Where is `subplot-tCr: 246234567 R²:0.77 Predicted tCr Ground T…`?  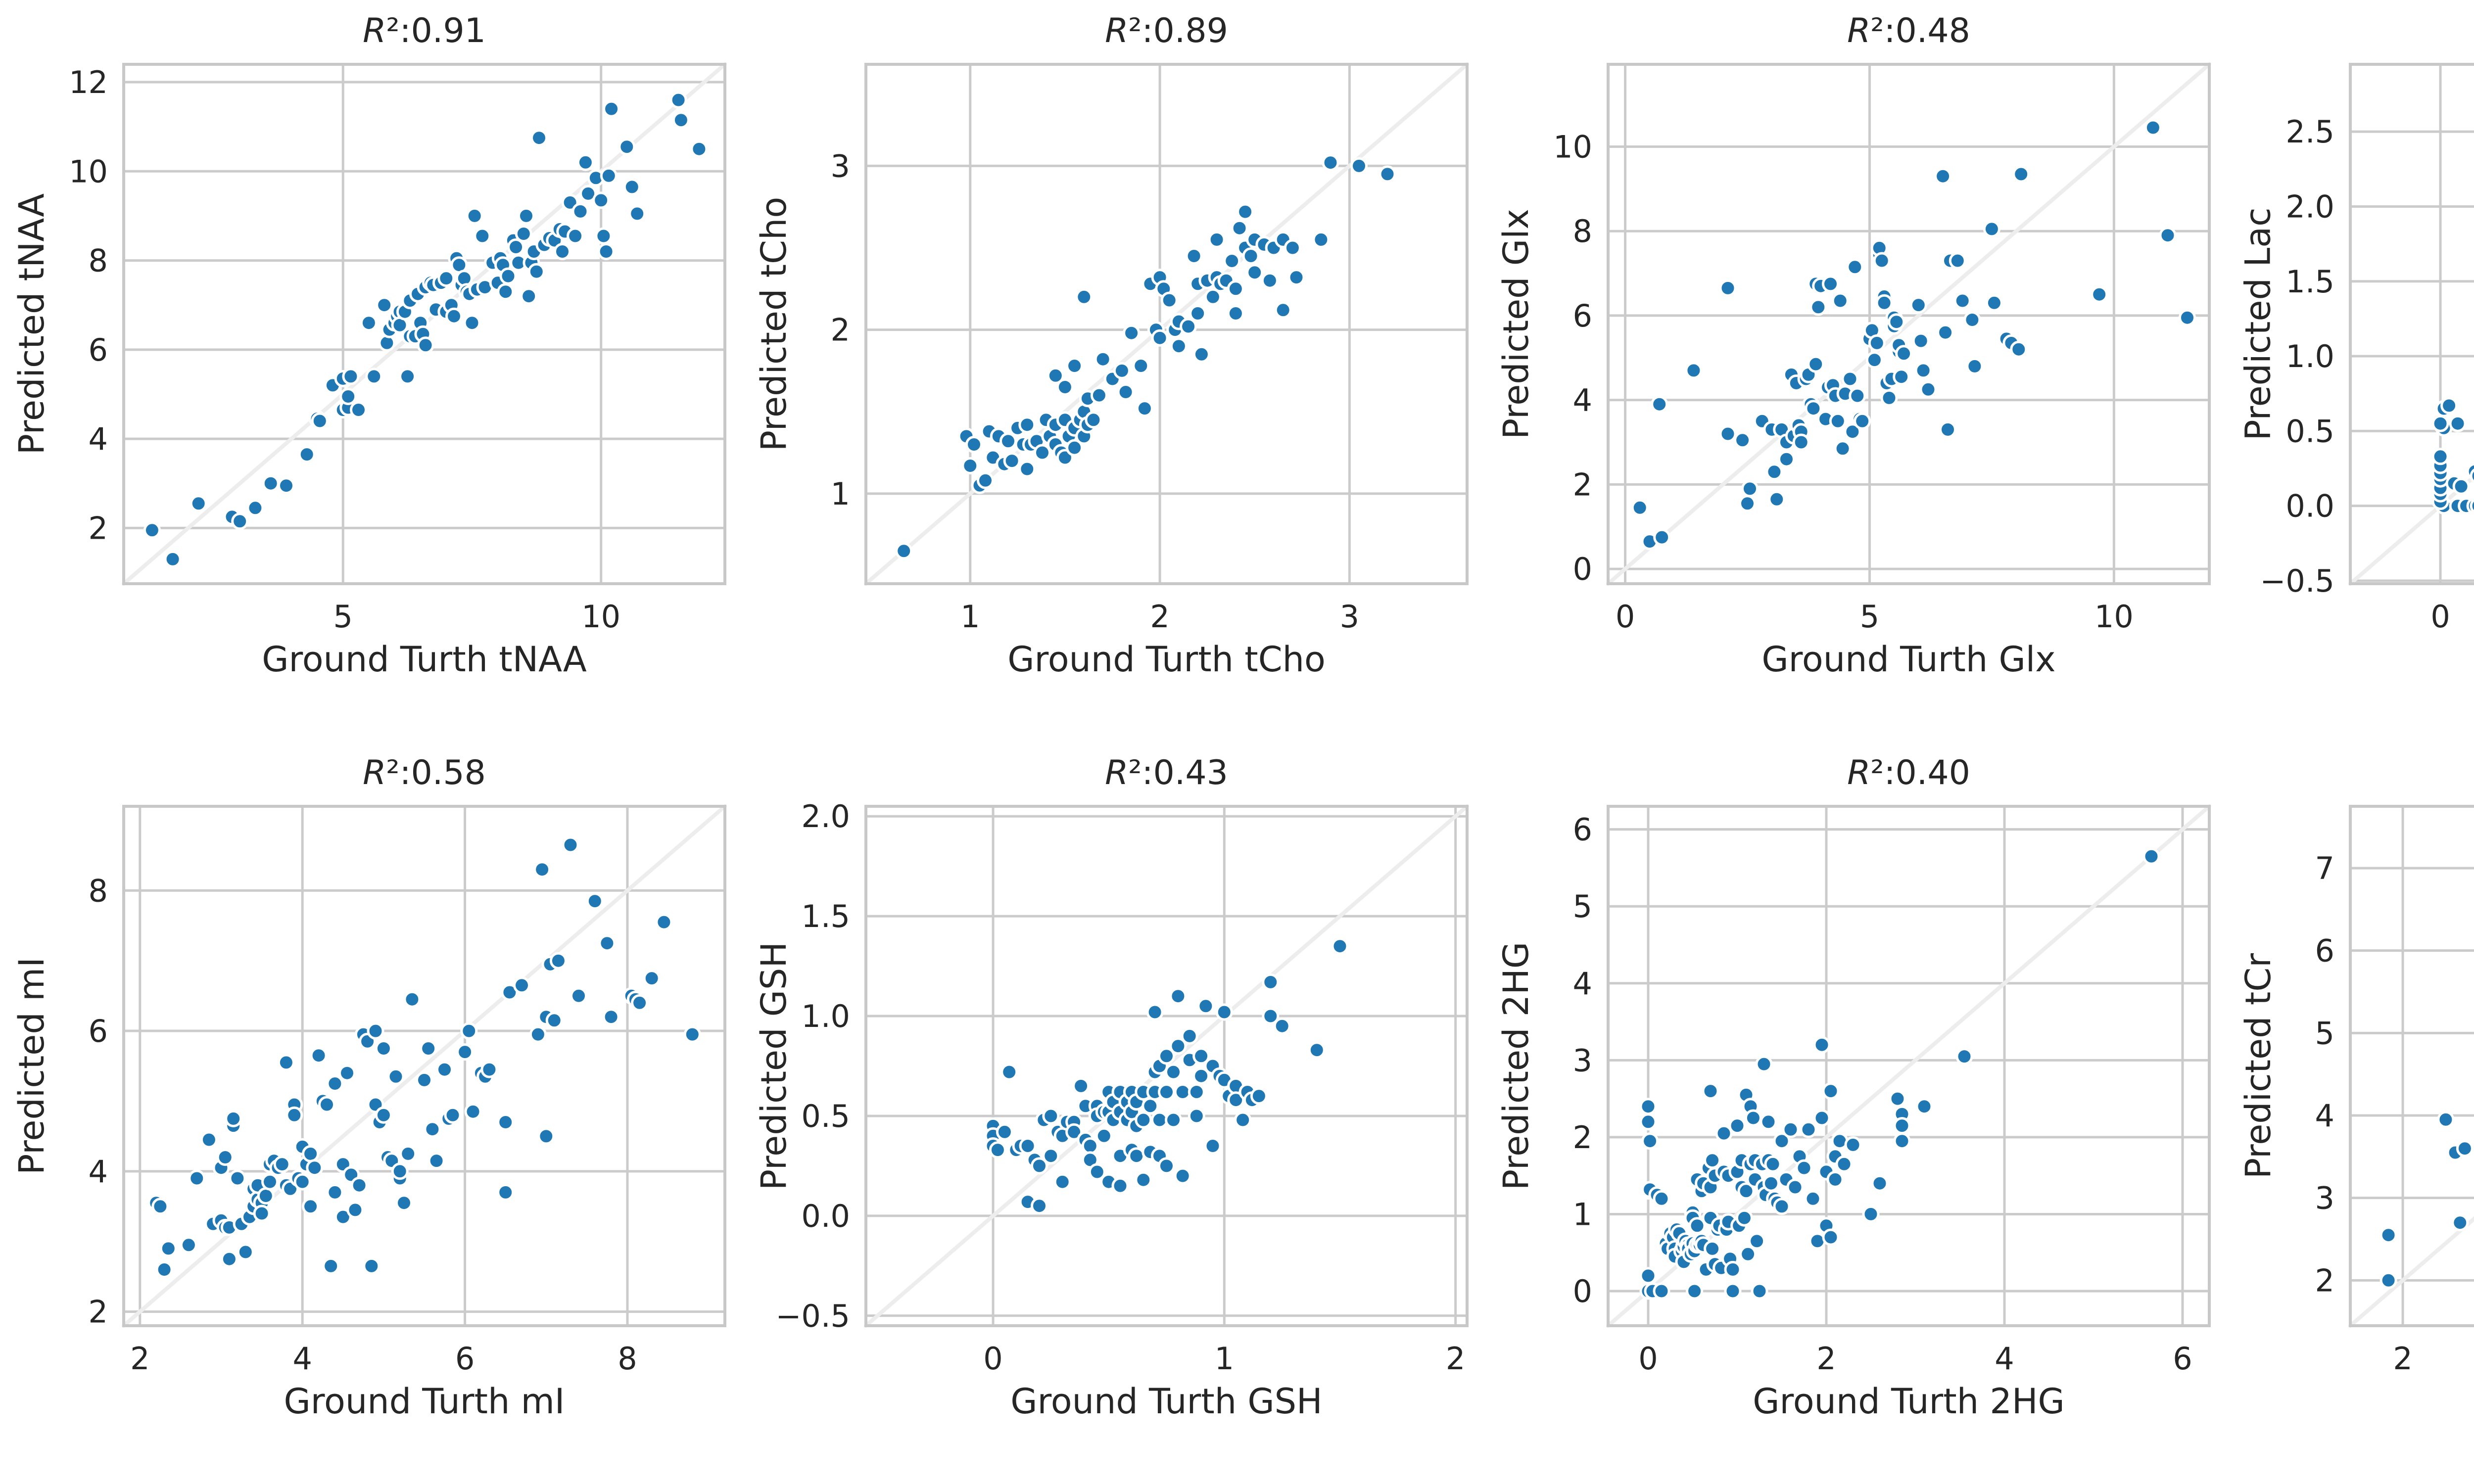 subplot-tCr: 246234567 R²:0.77 Predicted tCr Ground T… is located at coordinates (2351, 1113).